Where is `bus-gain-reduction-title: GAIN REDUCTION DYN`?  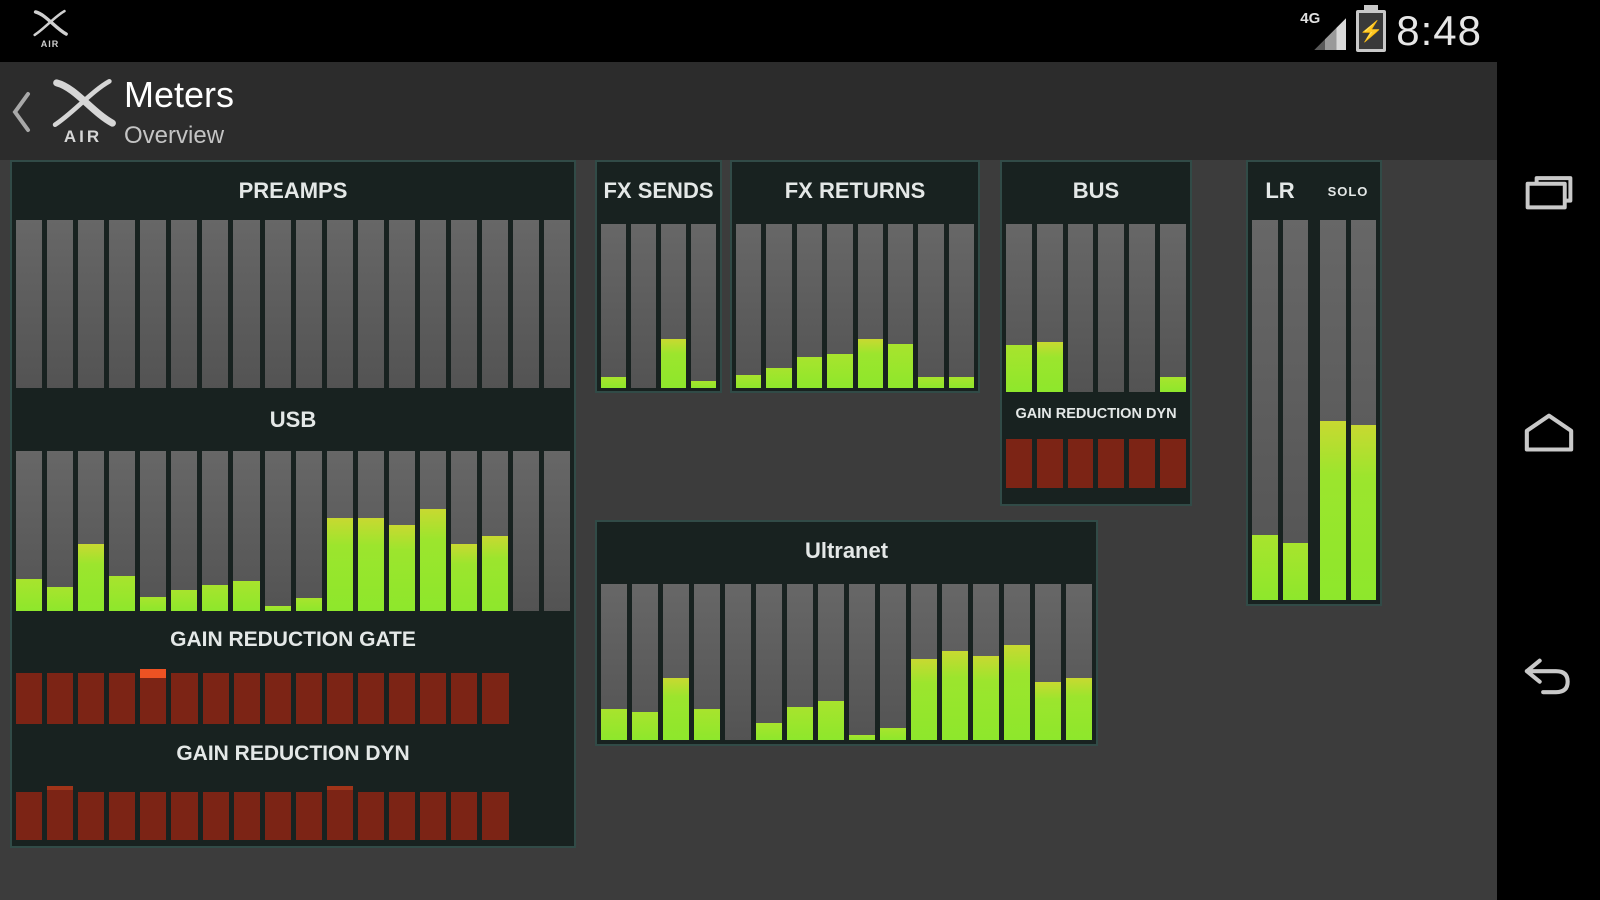
bus-gain-reduction-title: GAIN REDUCTION DYN is located at coordinates (1096, 414).